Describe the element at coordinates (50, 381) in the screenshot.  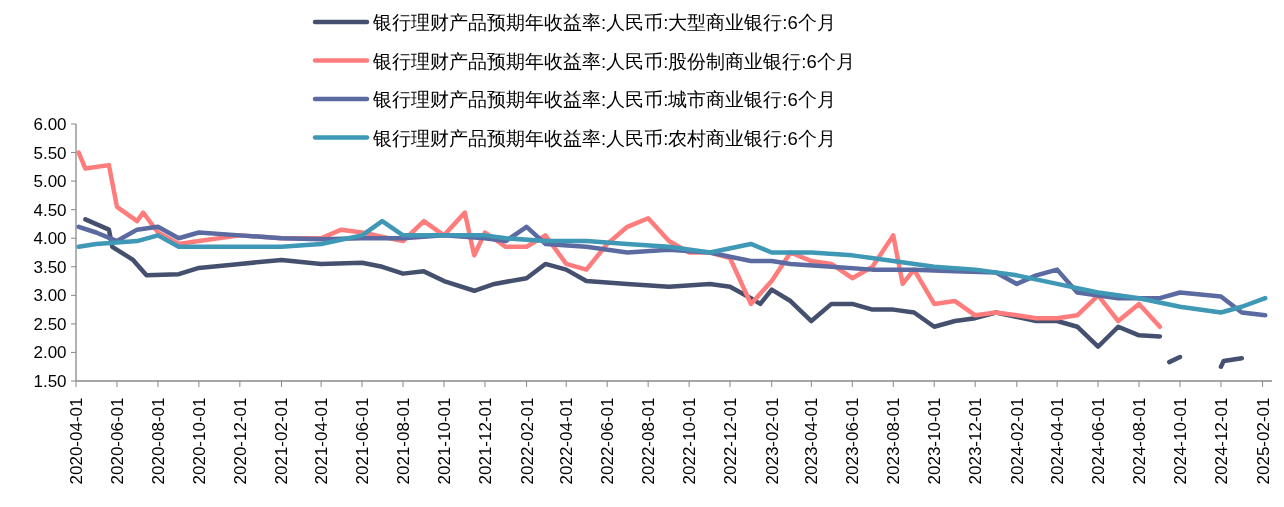
I see `y-tick-label: 1.50` at that location.